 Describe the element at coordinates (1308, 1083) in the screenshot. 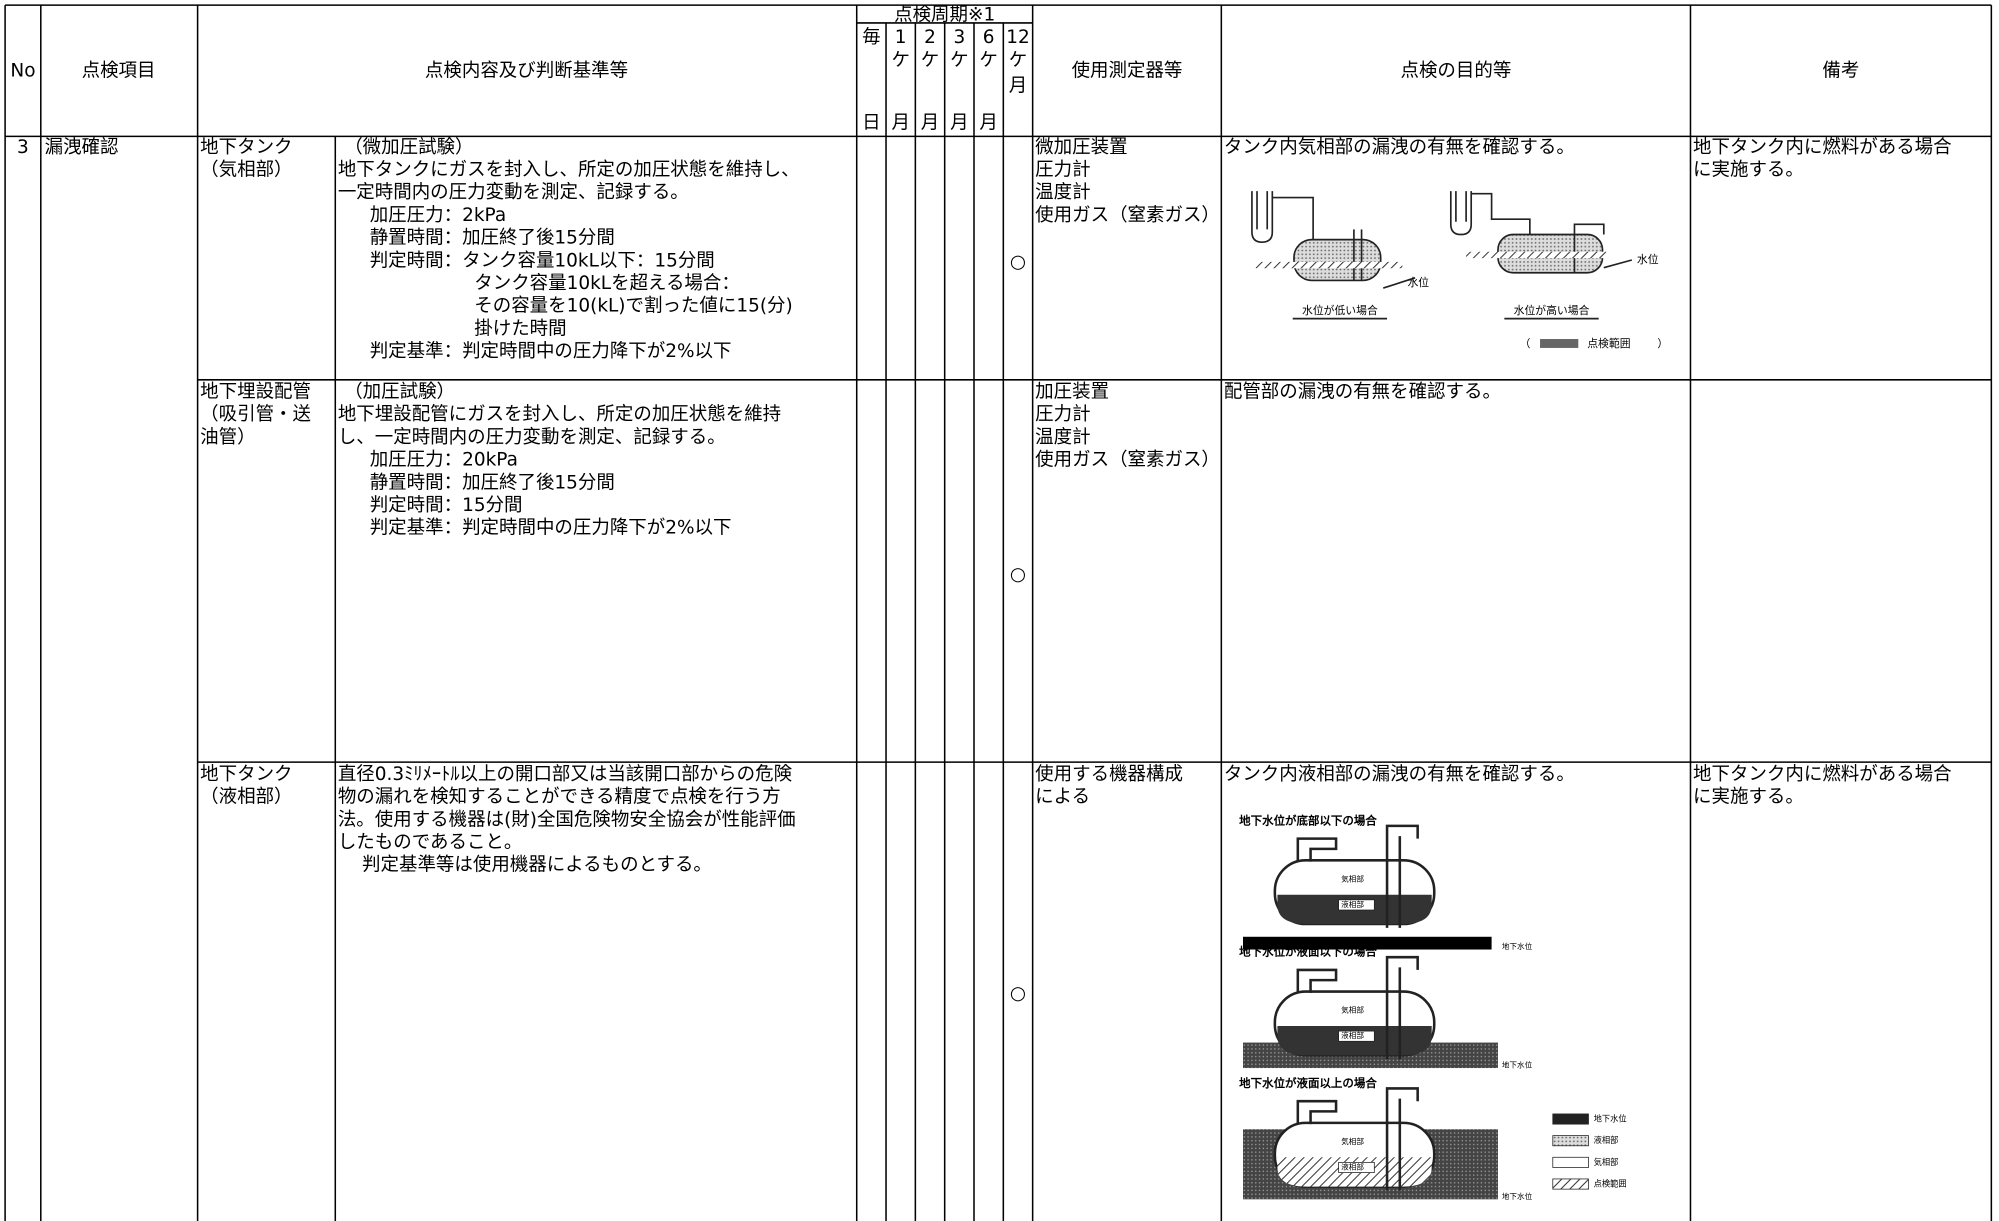

I see `figure-heading: 地下水位が液面以上の場合` at that location.